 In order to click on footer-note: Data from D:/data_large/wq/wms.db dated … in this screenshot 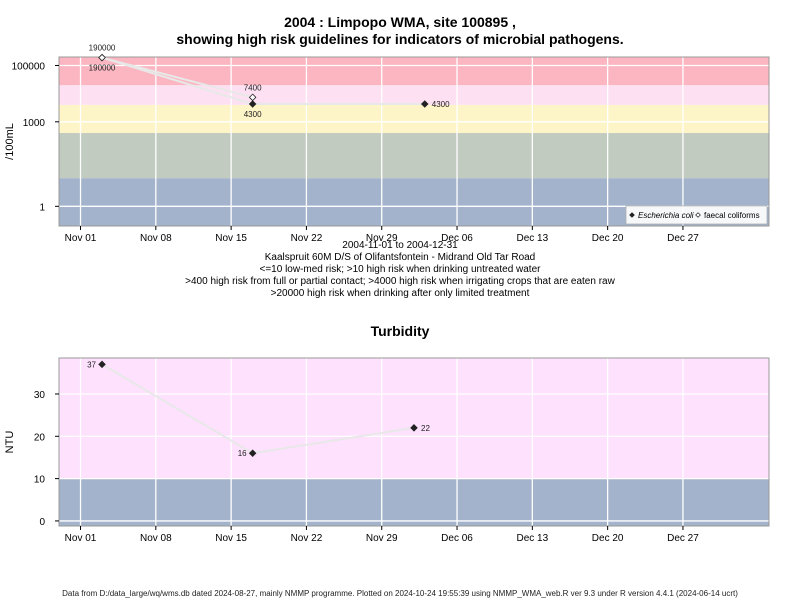, I will do `click(400, 593)`.